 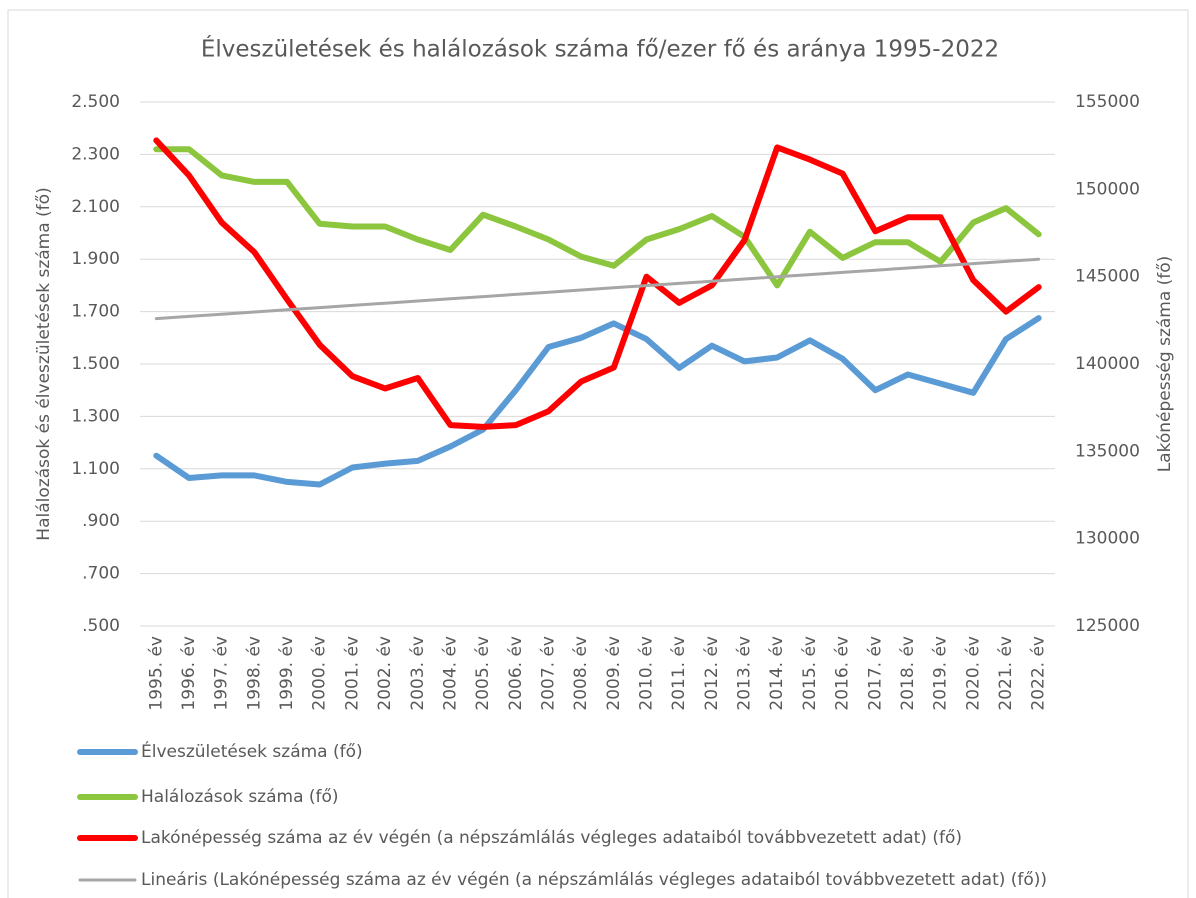 What do you see at coordinates (1006, 673) in the screenshot?
I see `x-tick-label: 2021. év` at bounding box center [1006, 673].